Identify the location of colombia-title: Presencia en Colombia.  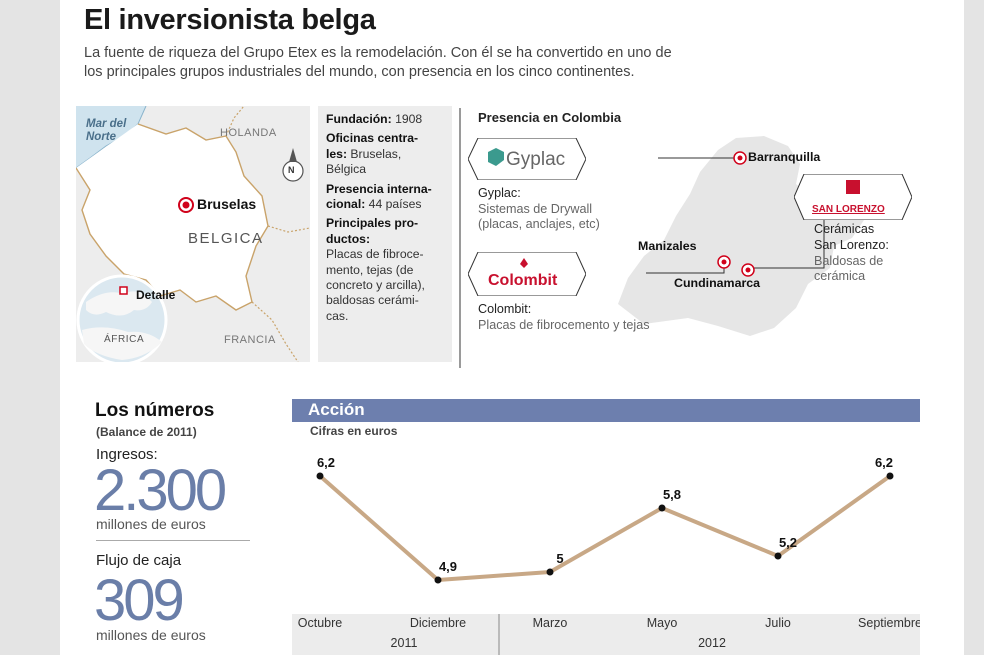
(550, 117).